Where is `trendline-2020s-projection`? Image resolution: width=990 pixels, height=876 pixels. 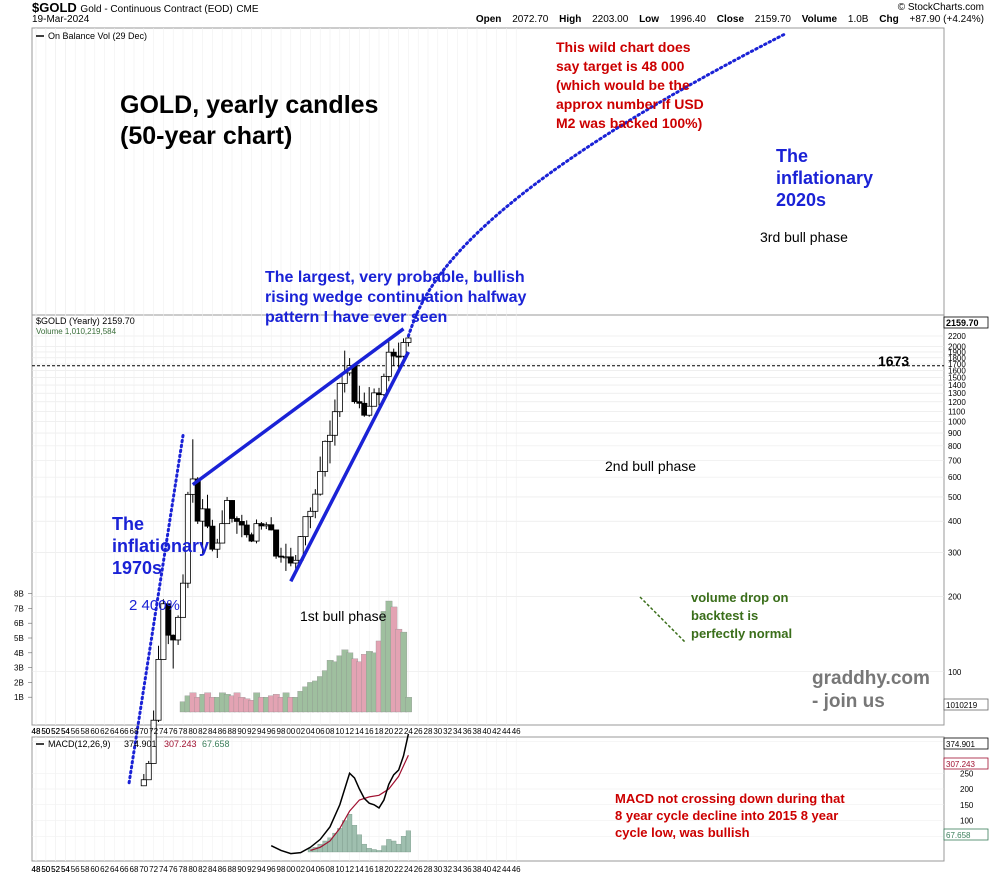
trendline-2020s-projection is located at coordinates (596, 185).